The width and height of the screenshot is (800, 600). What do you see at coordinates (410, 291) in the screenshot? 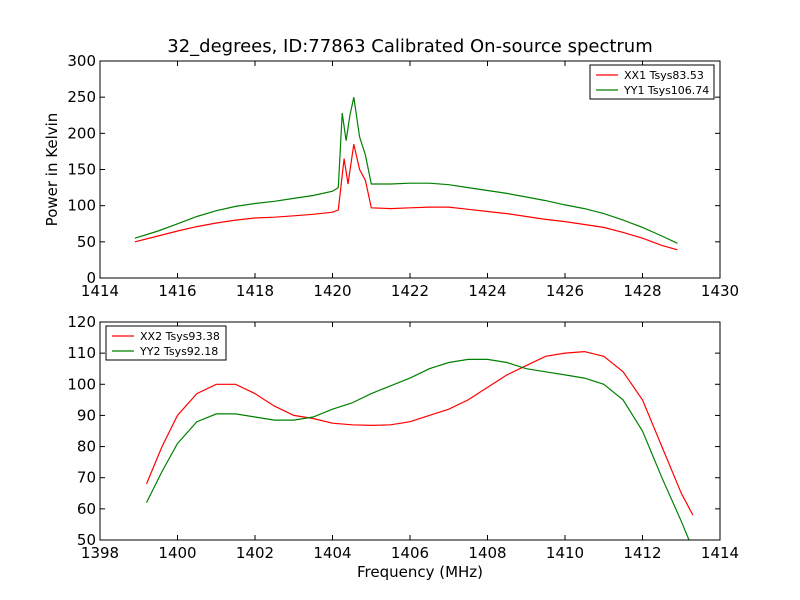
I see `x-tick-label: 1422` at bounding box center [410, 291].